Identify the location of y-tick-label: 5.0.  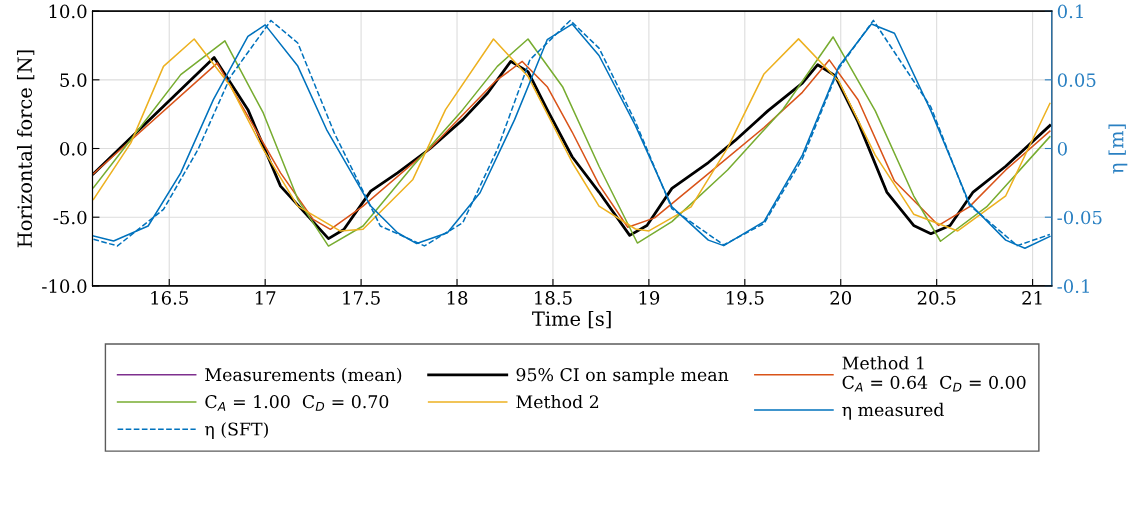
(73, 80).